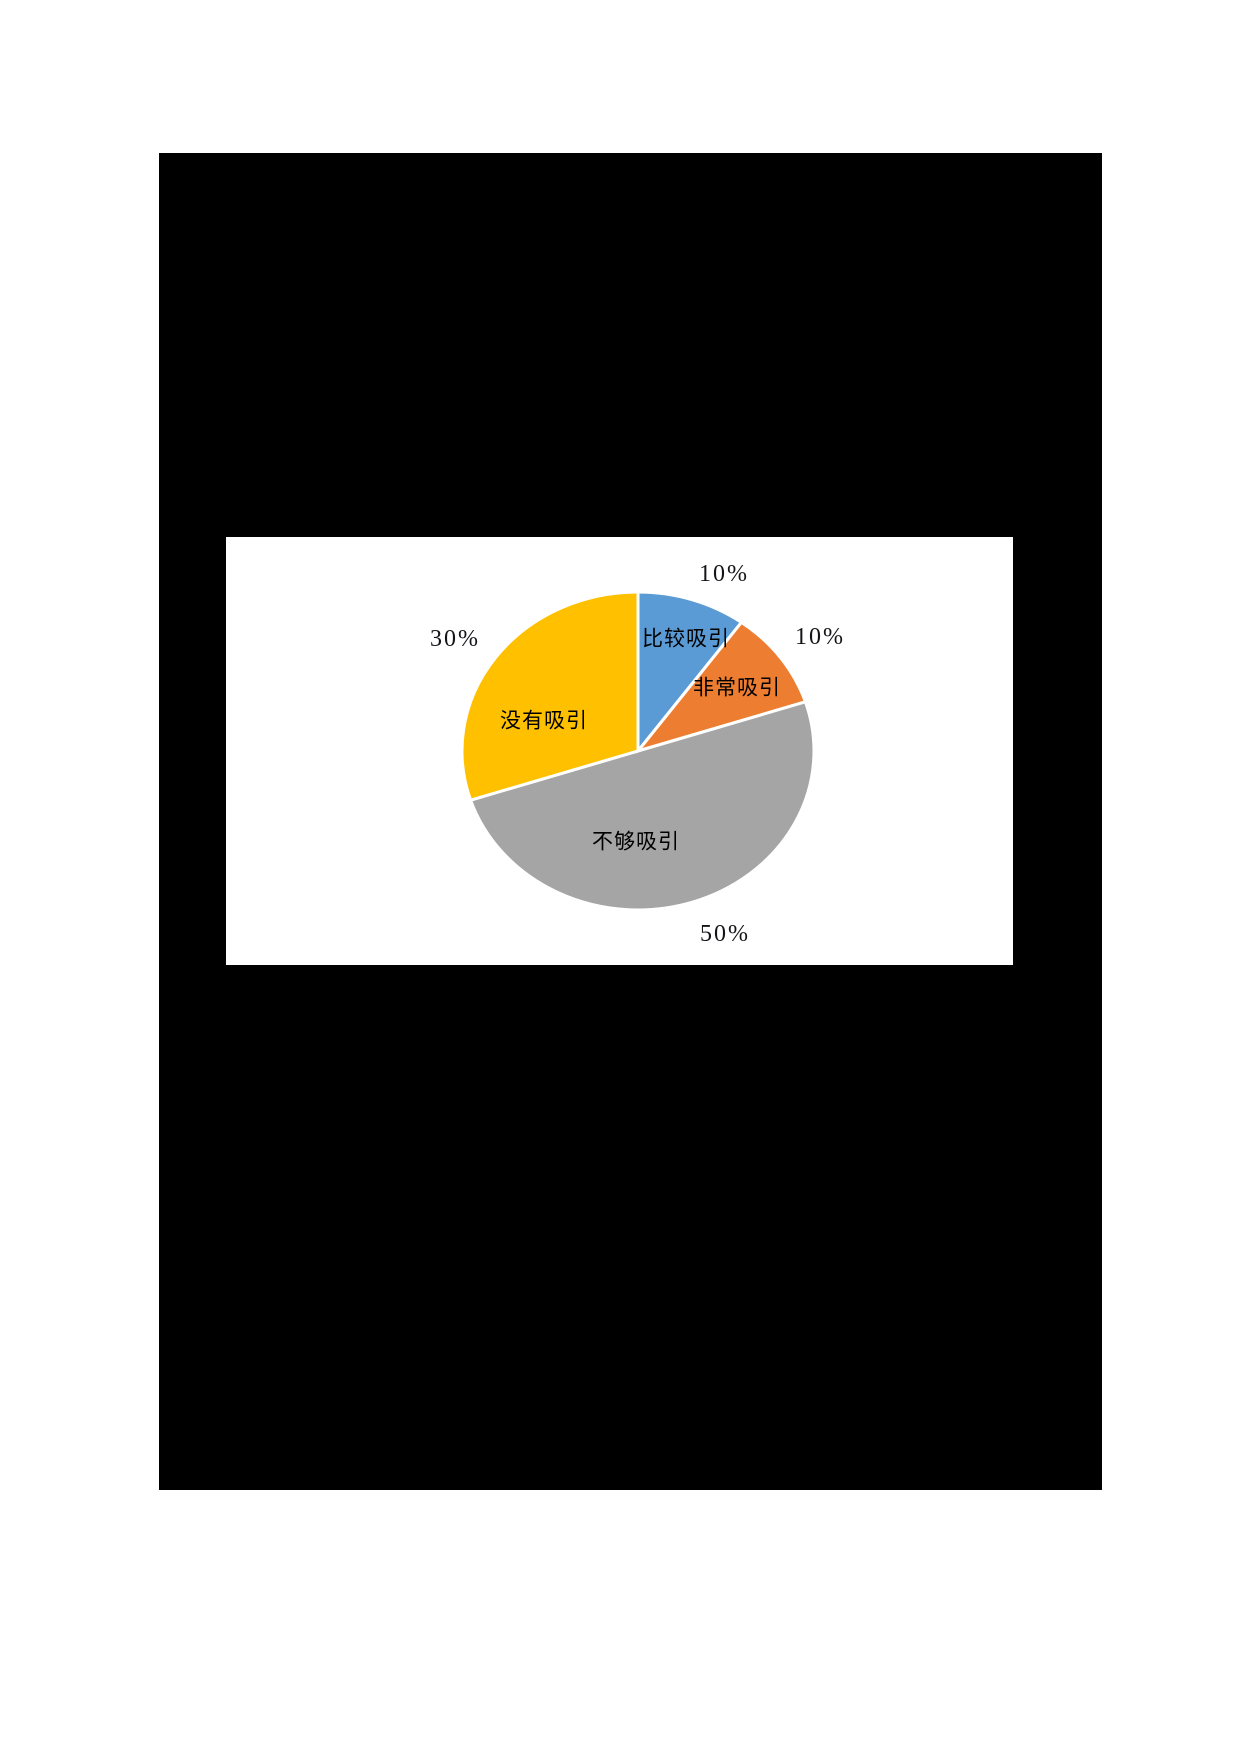  Describe the element at coordinates (820, 637) in the screenshot. I see `percent-label-very-attractive: 10%` at that location.